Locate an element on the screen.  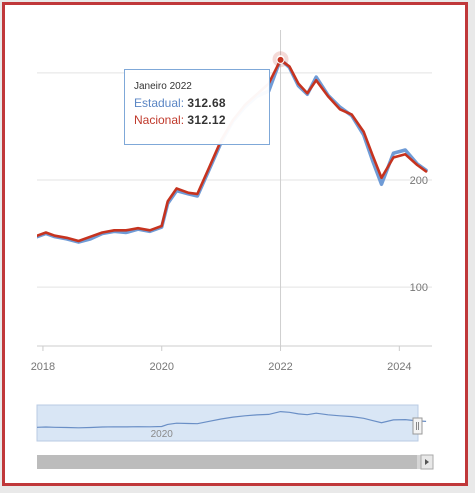
scroll-right-arrow-icon is located at coordinates (427, 462).